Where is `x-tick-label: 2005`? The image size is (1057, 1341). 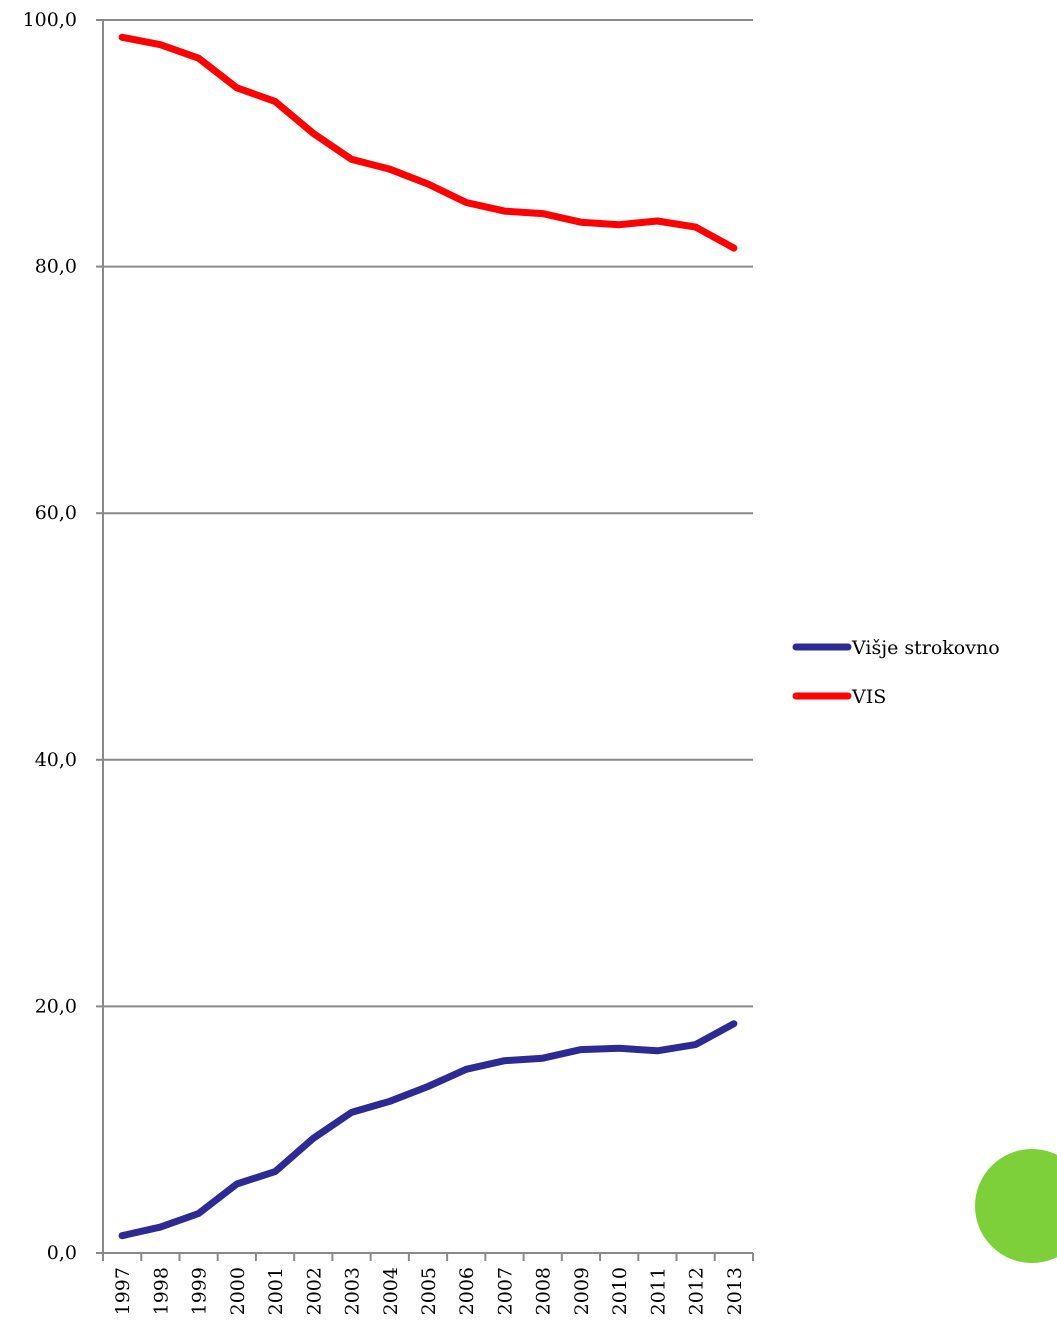
x-tick-label: 2005 is located at coordinates (429, 1291).